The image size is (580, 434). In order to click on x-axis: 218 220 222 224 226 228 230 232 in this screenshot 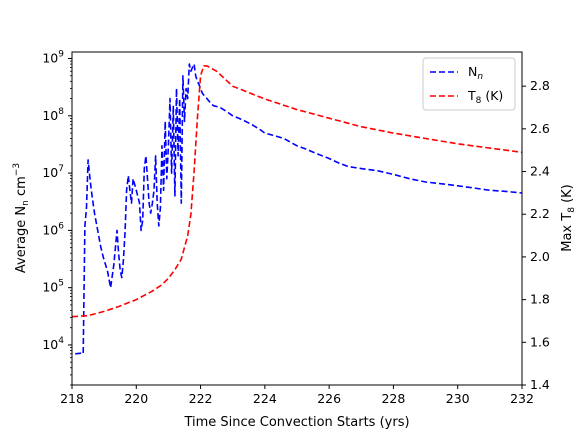, I will do `click(297, 395)`.